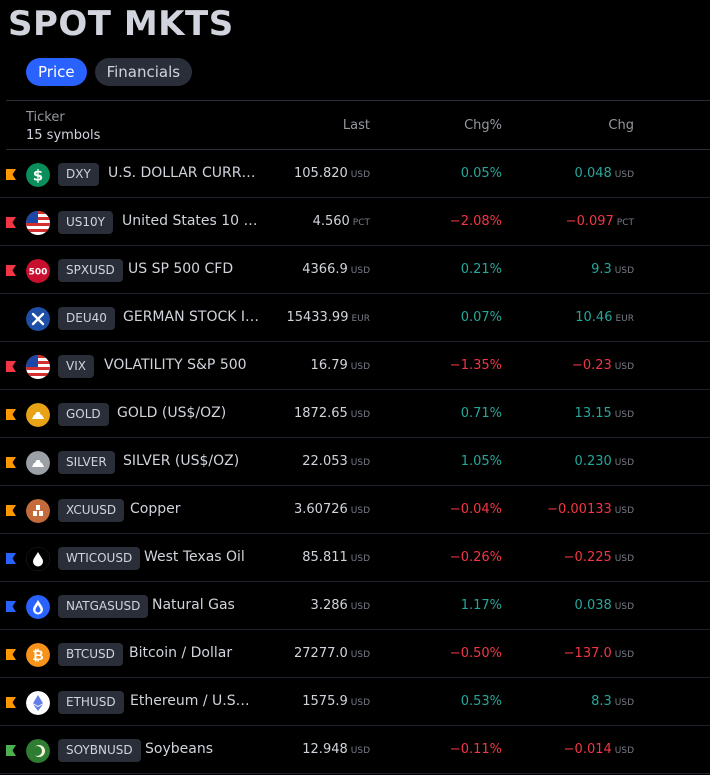 This screenshot has height=775, width=710. I want to click on last-value: 12.948, so click(325, 749).